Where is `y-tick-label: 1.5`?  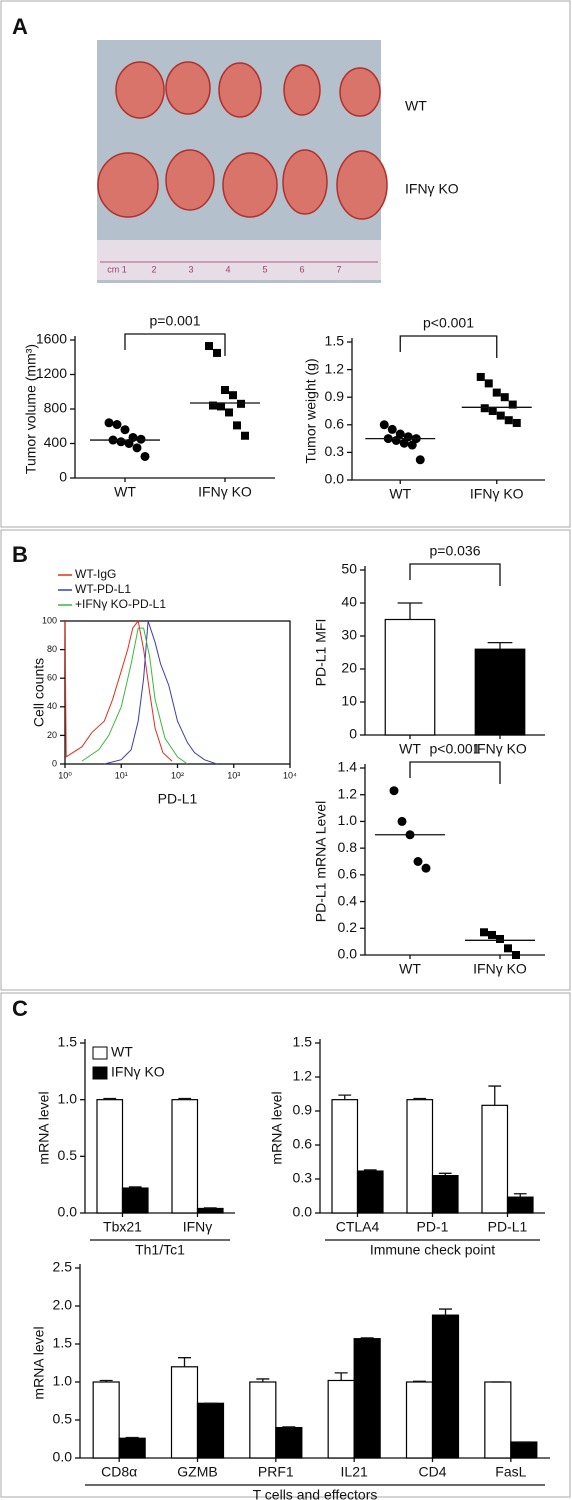
y-tick-label: 1.5 is located at coordinates (303, 1042).